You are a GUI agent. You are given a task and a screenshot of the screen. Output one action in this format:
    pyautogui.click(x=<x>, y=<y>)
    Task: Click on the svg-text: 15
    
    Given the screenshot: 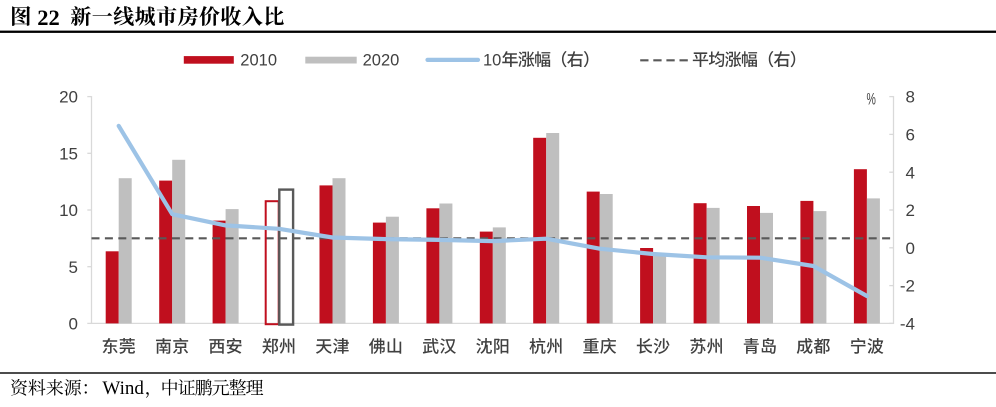 What is the action you would take?
    pyautogui.click(x=68, y=153)
    